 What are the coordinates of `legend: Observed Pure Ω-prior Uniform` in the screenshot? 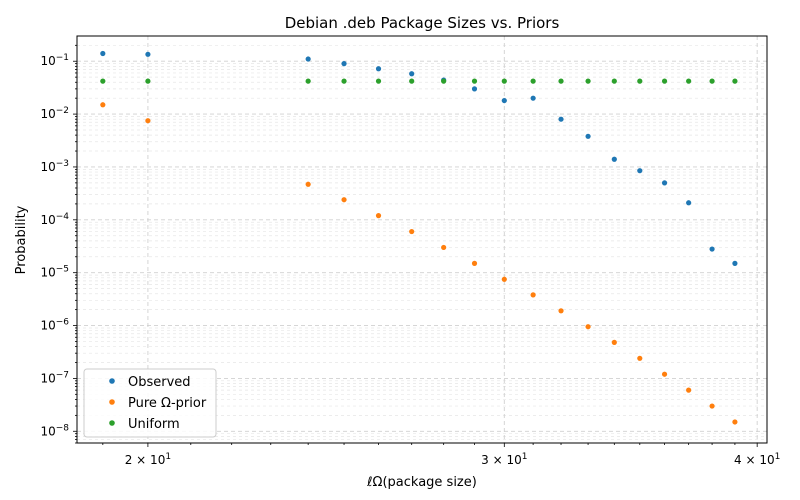 It's located at (150, 403).